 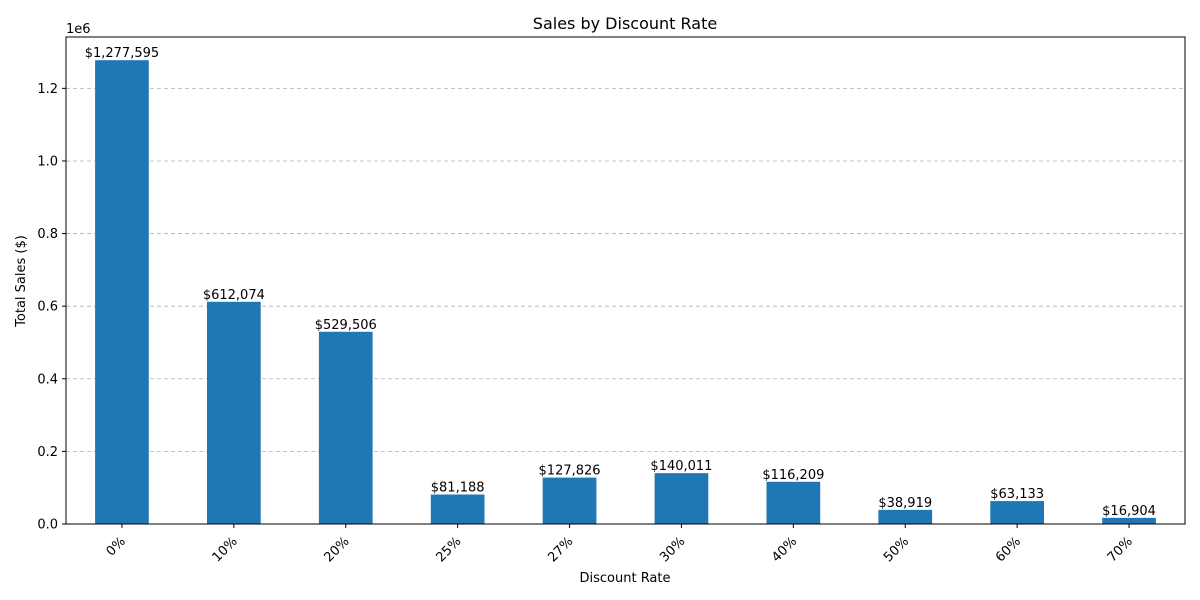 What do you see at coordinates (337, 549) in the screenshot?
I see `x-tick-label: 20%` at bounding box center [337, 549].